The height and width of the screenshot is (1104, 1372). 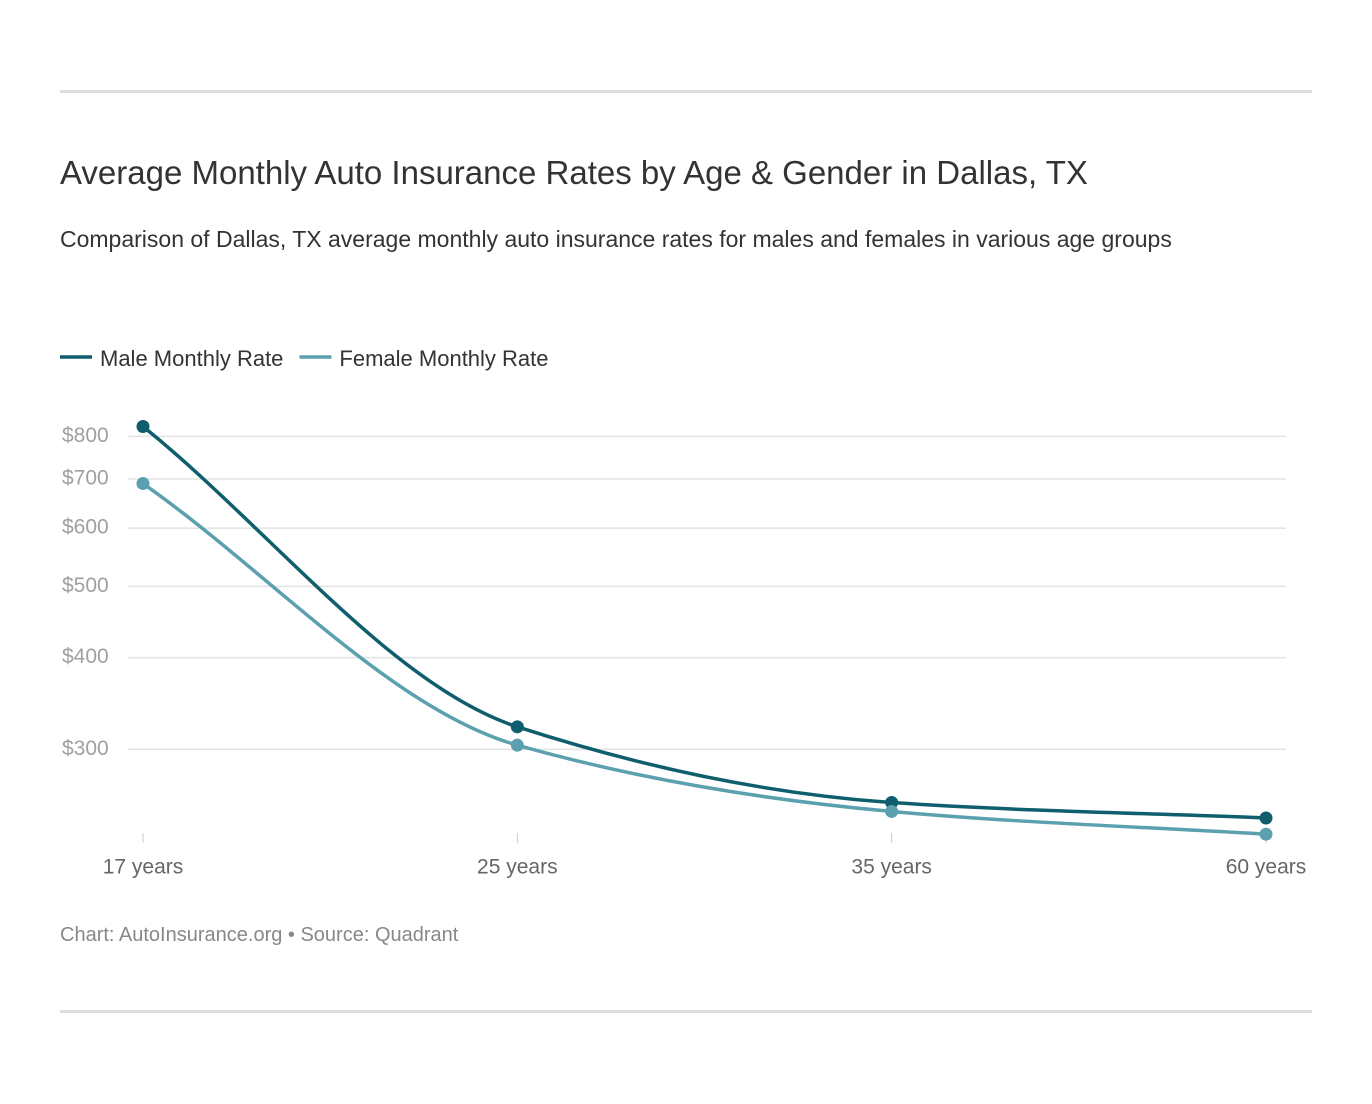 What do you see at coordinates (686, 1011) in the screenshot?
I see `bottom-rule` at bounding box center [686, 1011].